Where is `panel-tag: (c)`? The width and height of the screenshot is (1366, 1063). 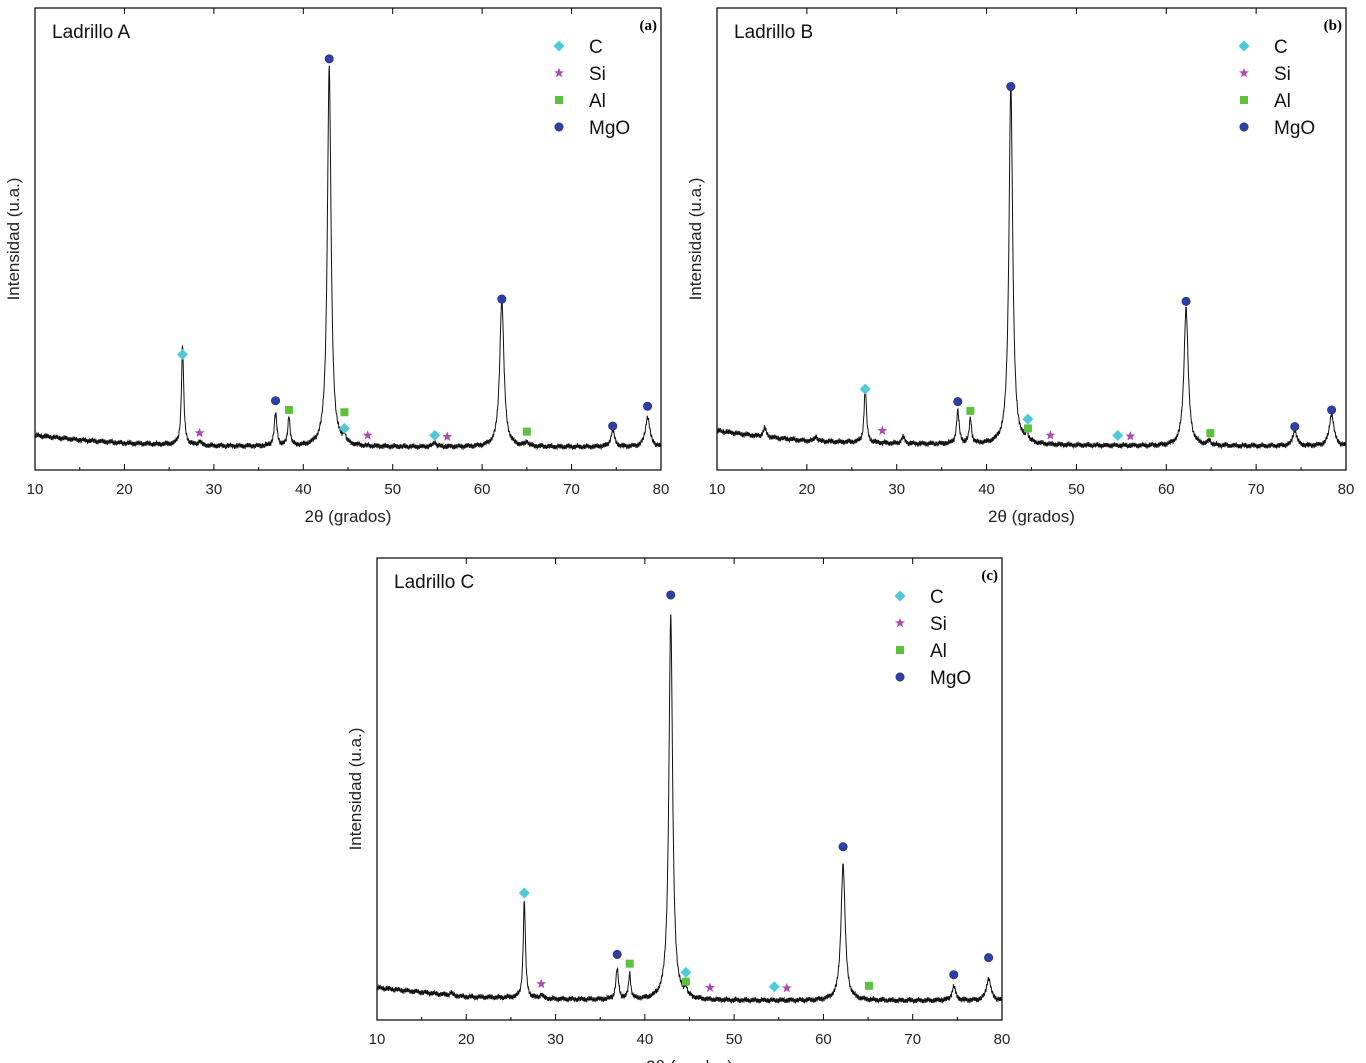 panel-tag: (c) is located at coordinates (989, 576).